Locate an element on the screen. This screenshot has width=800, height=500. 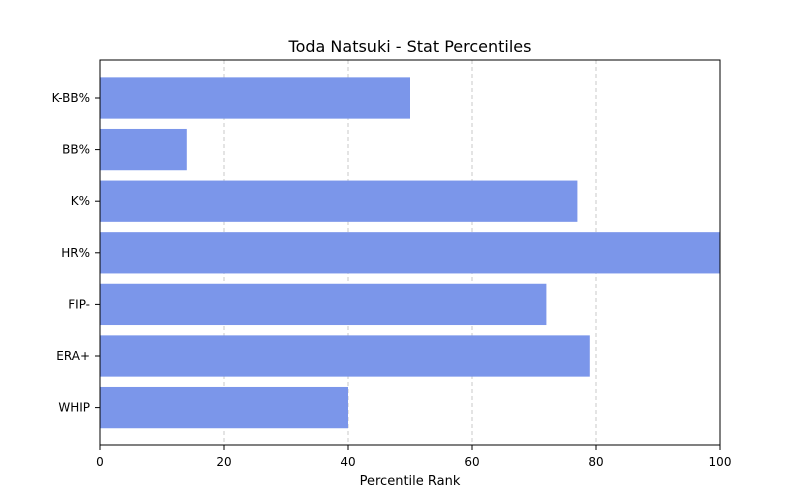
bar-k-bb is located at coordinates (255, 98).